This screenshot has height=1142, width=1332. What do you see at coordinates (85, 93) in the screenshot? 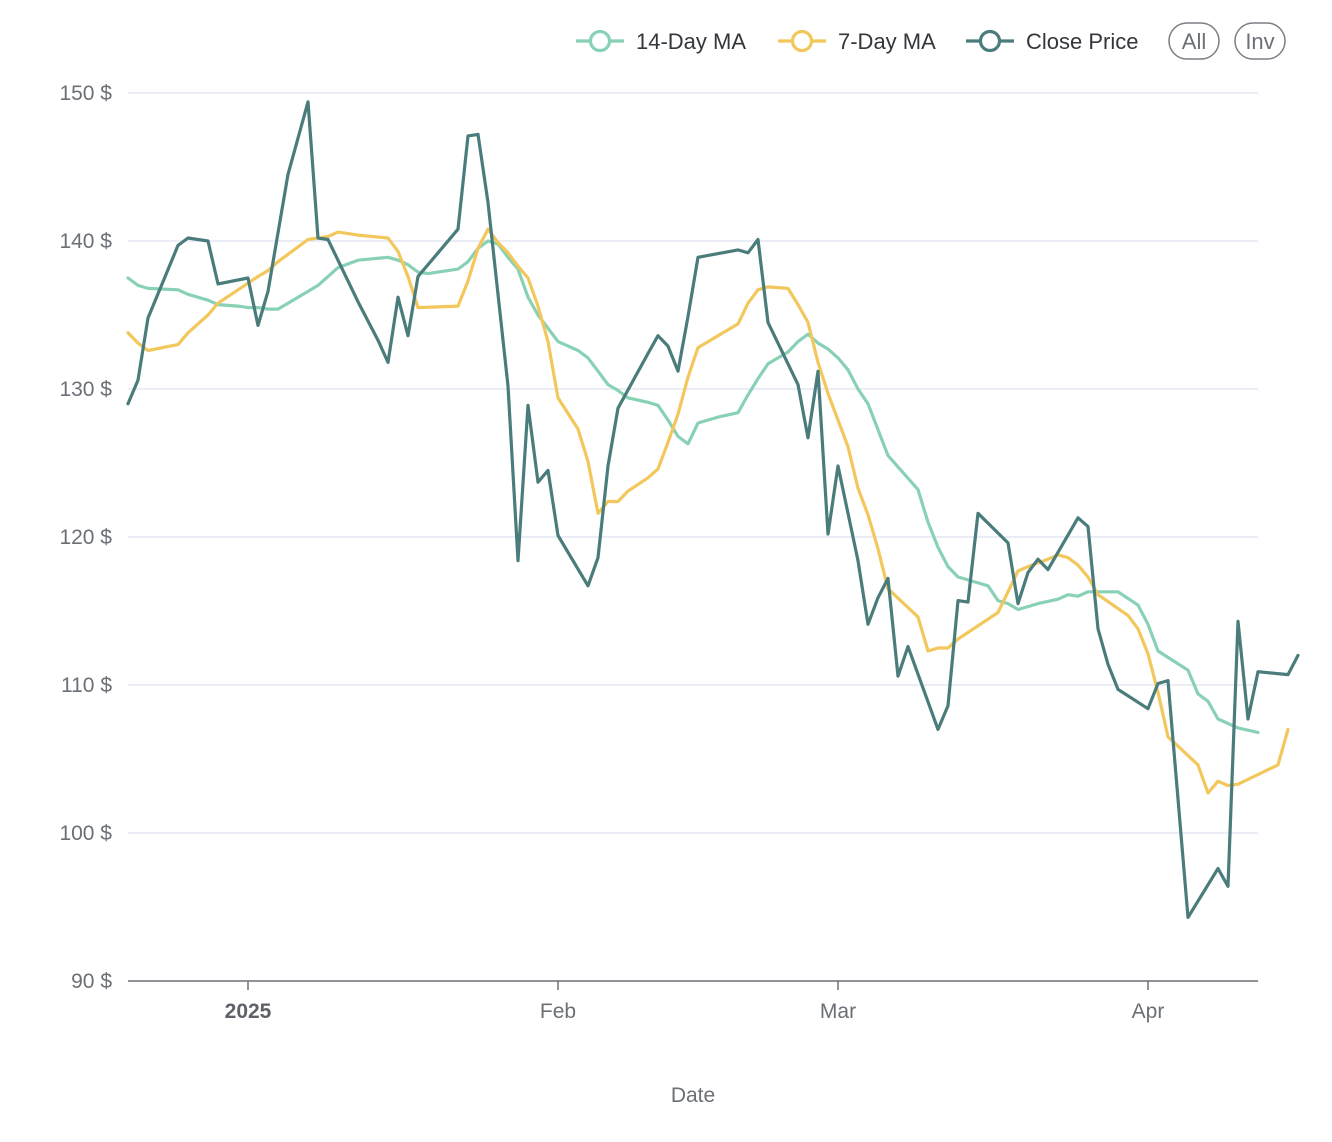
I see `y-tick-label: 150 $` at bounding box center [85, 93].